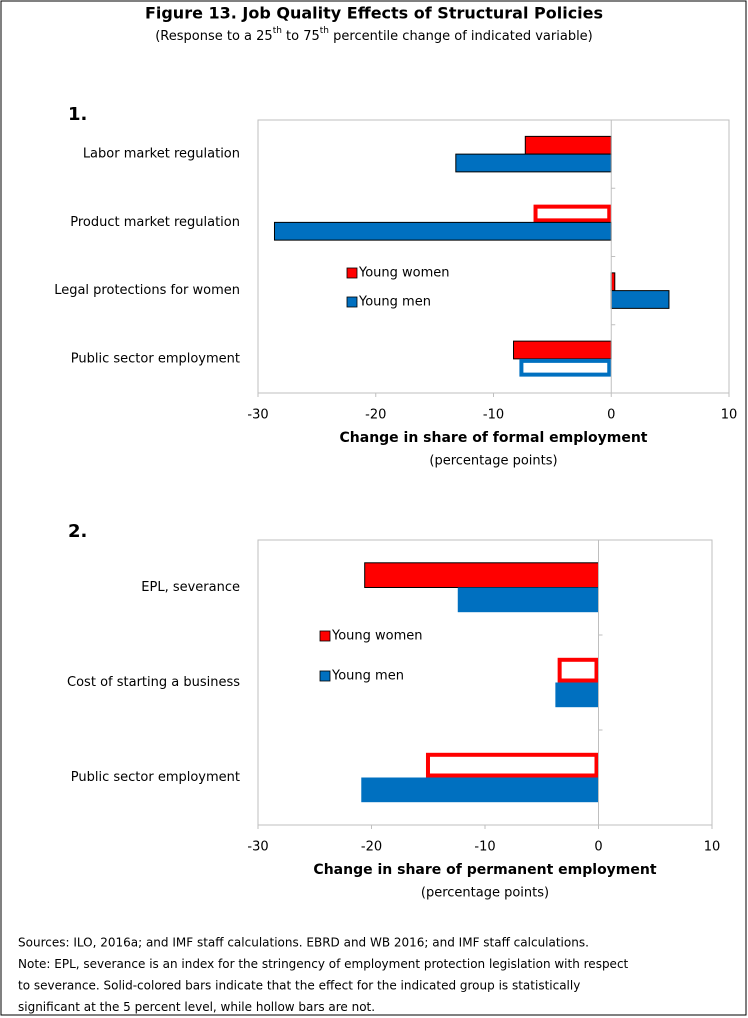  Describe the element at coordinates (301, 36) in the screenshot. I see `subtitle-part: to 75` at that location.